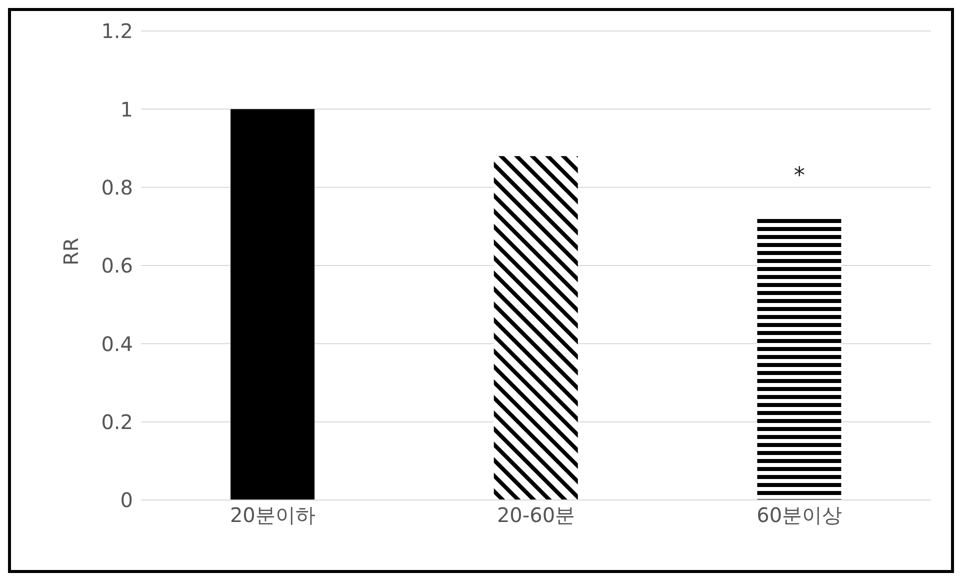 This screenshot has height=585, width=968. I want to click on y-tick-label: 0.8, so click(117, 187).